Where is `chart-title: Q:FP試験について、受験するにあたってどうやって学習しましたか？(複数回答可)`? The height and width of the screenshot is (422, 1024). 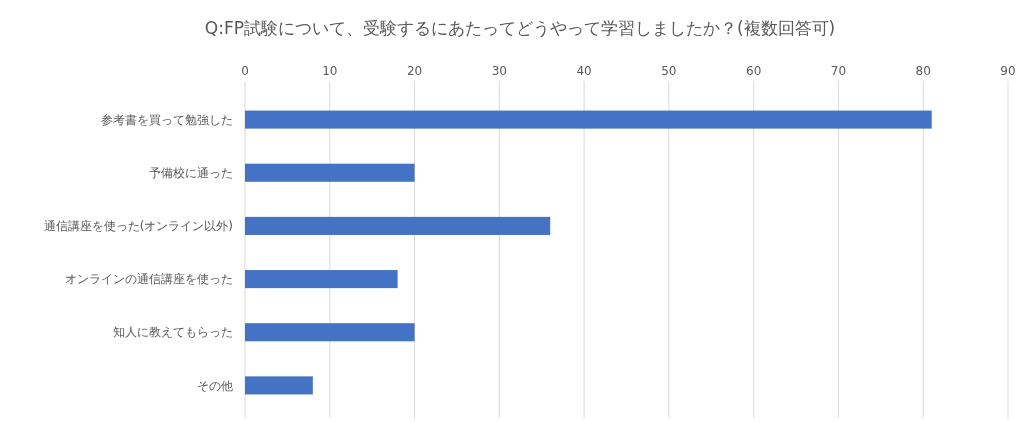 chart-title: Q:FP試験について、受験するにあたってどうやって学習しましたか？(複数回答可) is located at coordinates (520, 28).